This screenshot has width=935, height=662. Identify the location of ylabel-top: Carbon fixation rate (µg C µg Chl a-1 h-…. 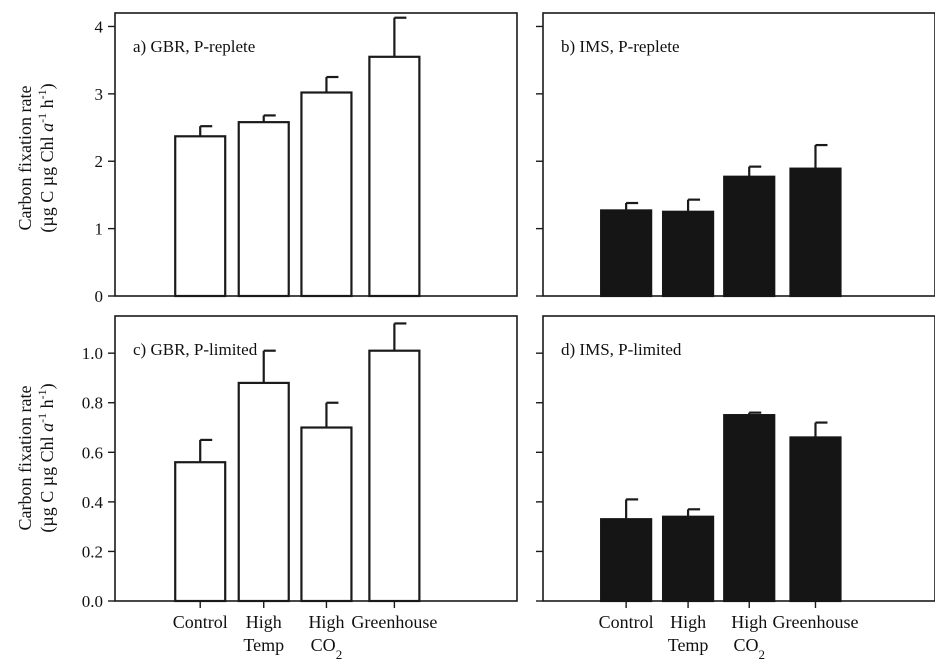
(36, 157).